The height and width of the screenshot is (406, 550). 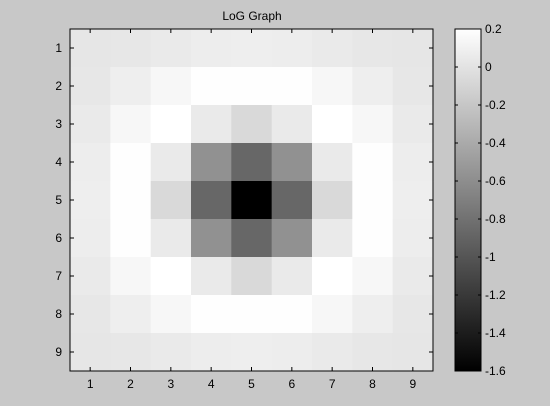 I want to click on y-tick-label: 9, so click(x=58, y=352).